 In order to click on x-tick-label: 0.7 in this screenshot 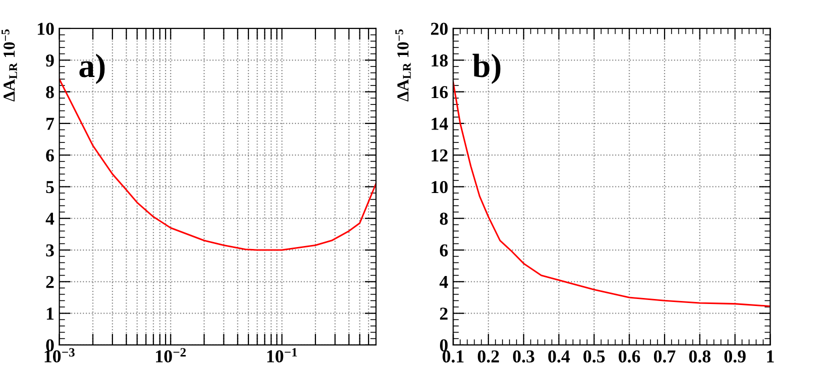, I will do `click(665, 356)`.